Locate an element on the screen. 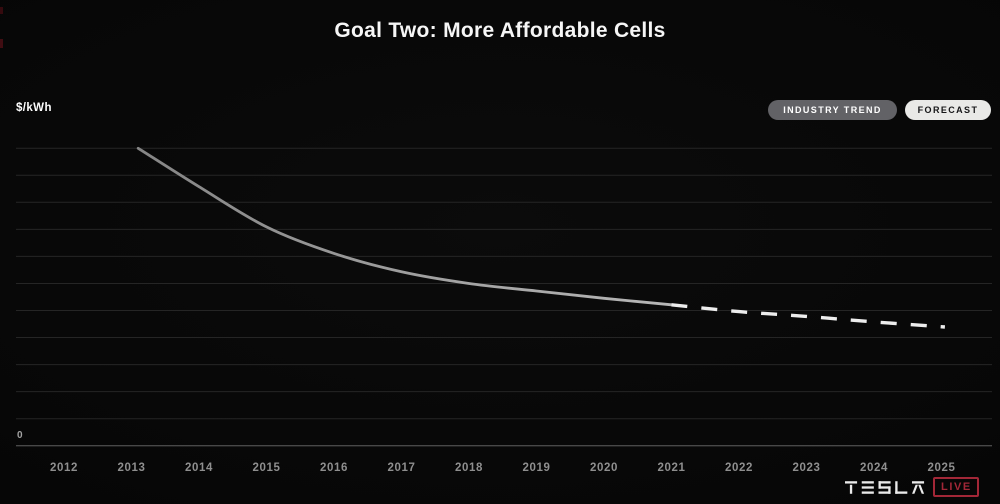 This screenshot has height=504, width=1000. y-axis-zero-label: 0 is located at coordinates (20, 435).